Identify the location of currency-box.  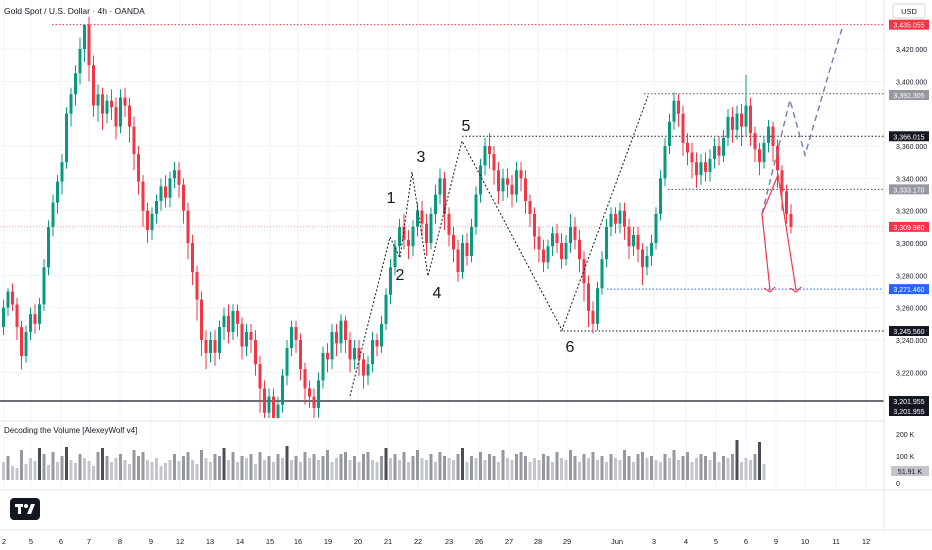
(909, 11).